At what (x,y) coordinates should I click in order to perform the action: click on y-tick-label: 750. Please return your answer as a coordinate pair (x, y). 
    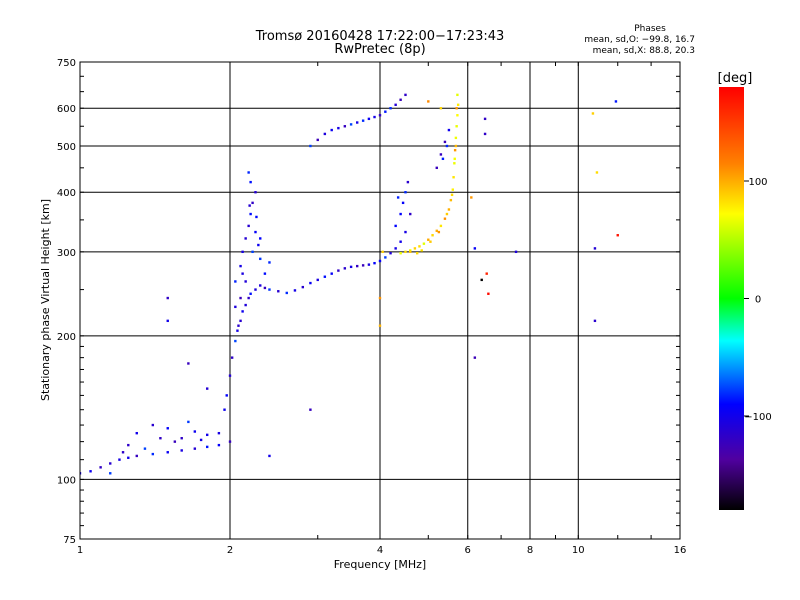
    Looking at the image, I should click on (66, 63).